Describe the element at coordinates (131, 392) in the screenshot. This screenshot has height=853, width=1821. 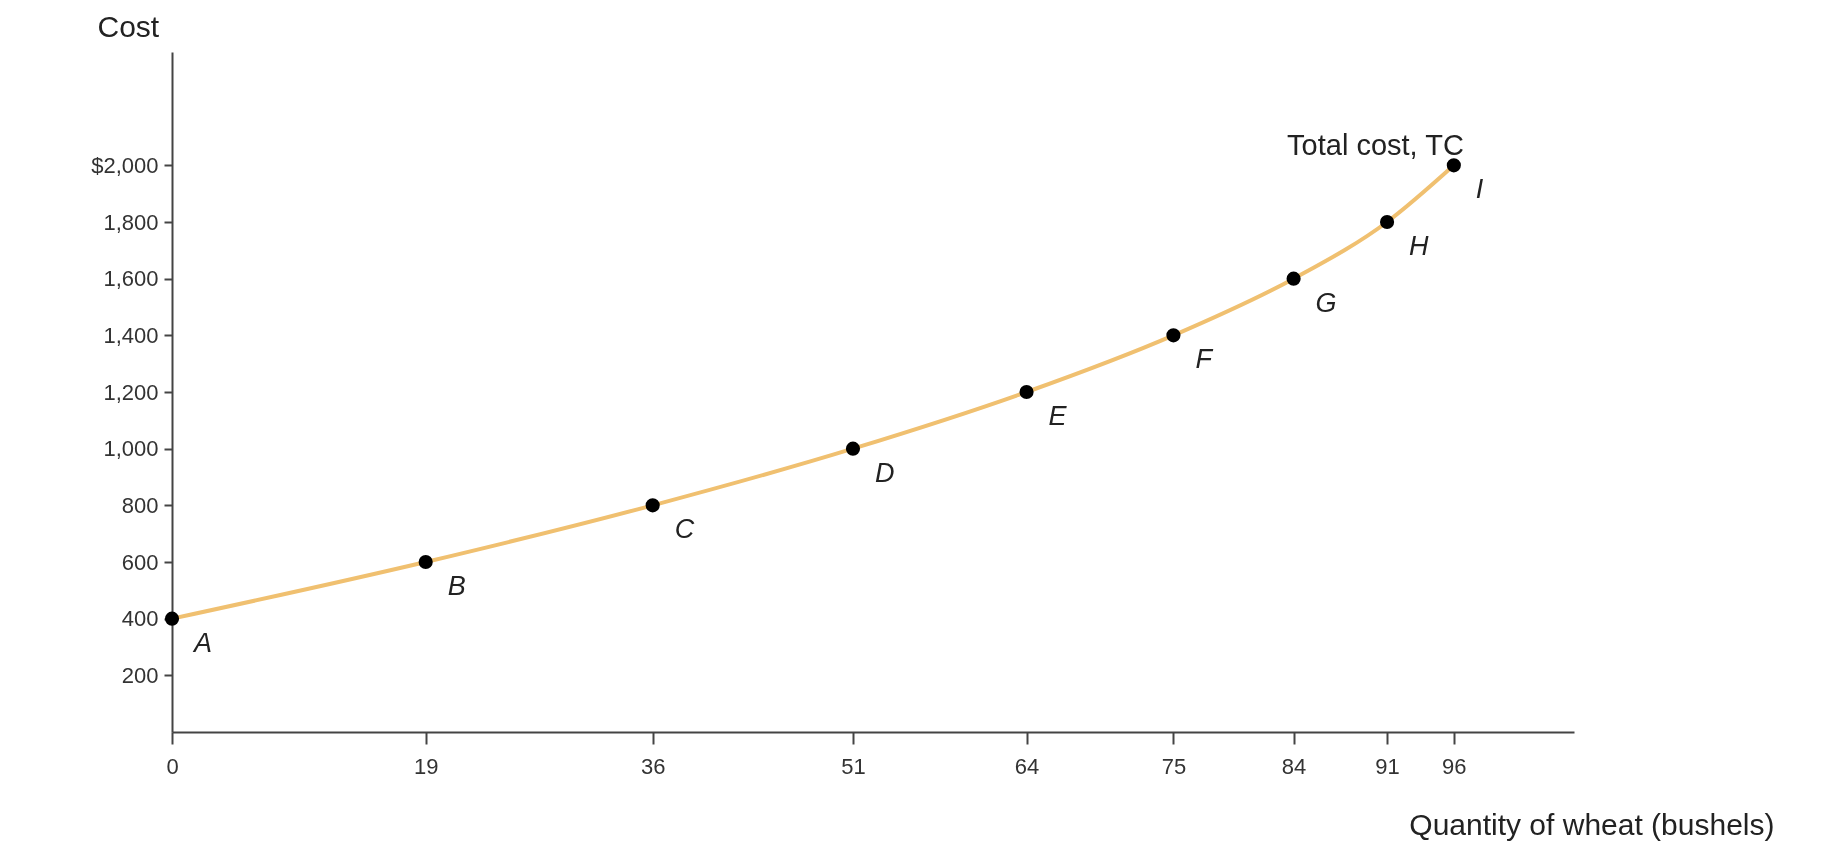
I see `y-tick-label: 1,200` at that location.